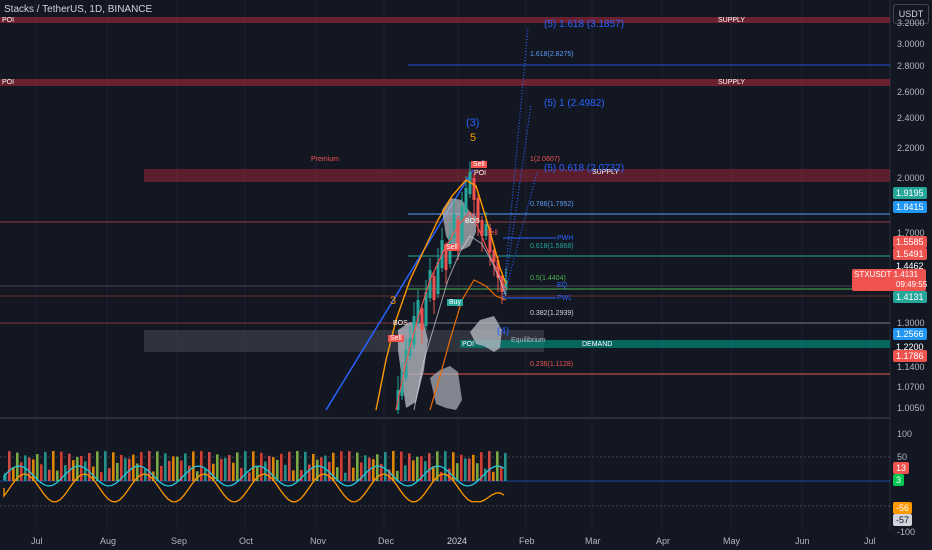  I want to click on fib-r5: 0.5(1.4404), so click(548, 278).